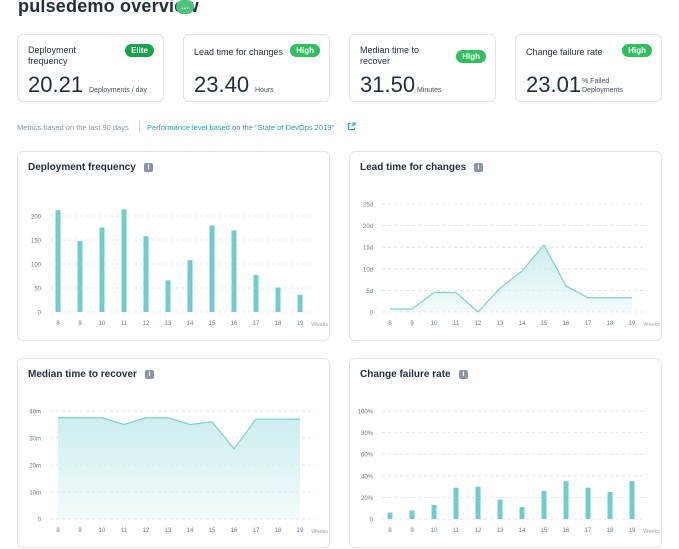 The height and width of the screenshot is (549, 679). I want to click on median-time-to-recover-chart: 0 10m 20m 30m 40m 8 9 10 11 12 13 14 15 16 17 18 19 Weeks, so click(178, 473).